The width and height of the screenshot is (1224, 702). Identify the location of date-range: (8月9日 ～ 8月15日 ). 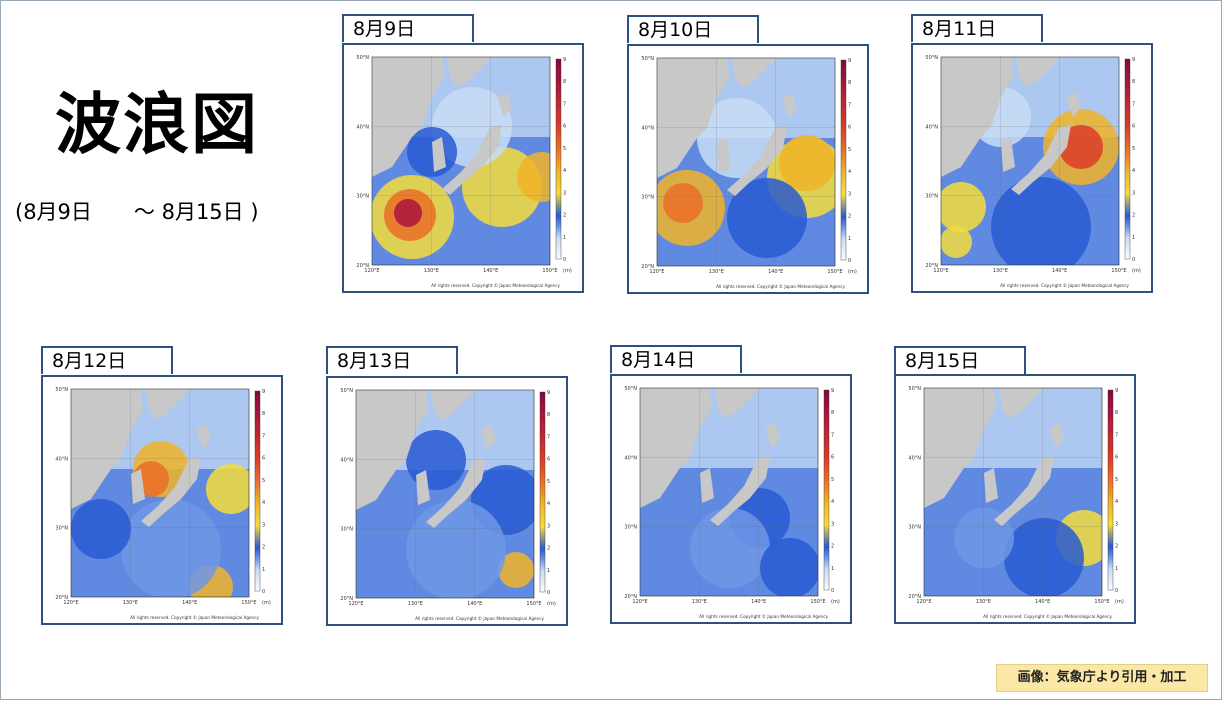
(137, 212).